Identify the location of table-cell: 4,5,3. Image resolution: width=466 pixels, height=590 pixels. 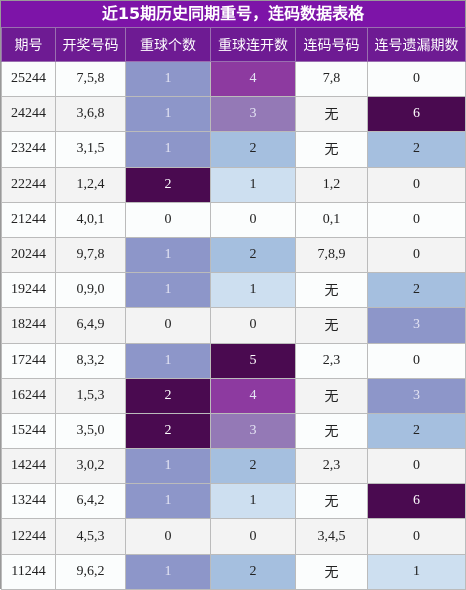
(90, 536).